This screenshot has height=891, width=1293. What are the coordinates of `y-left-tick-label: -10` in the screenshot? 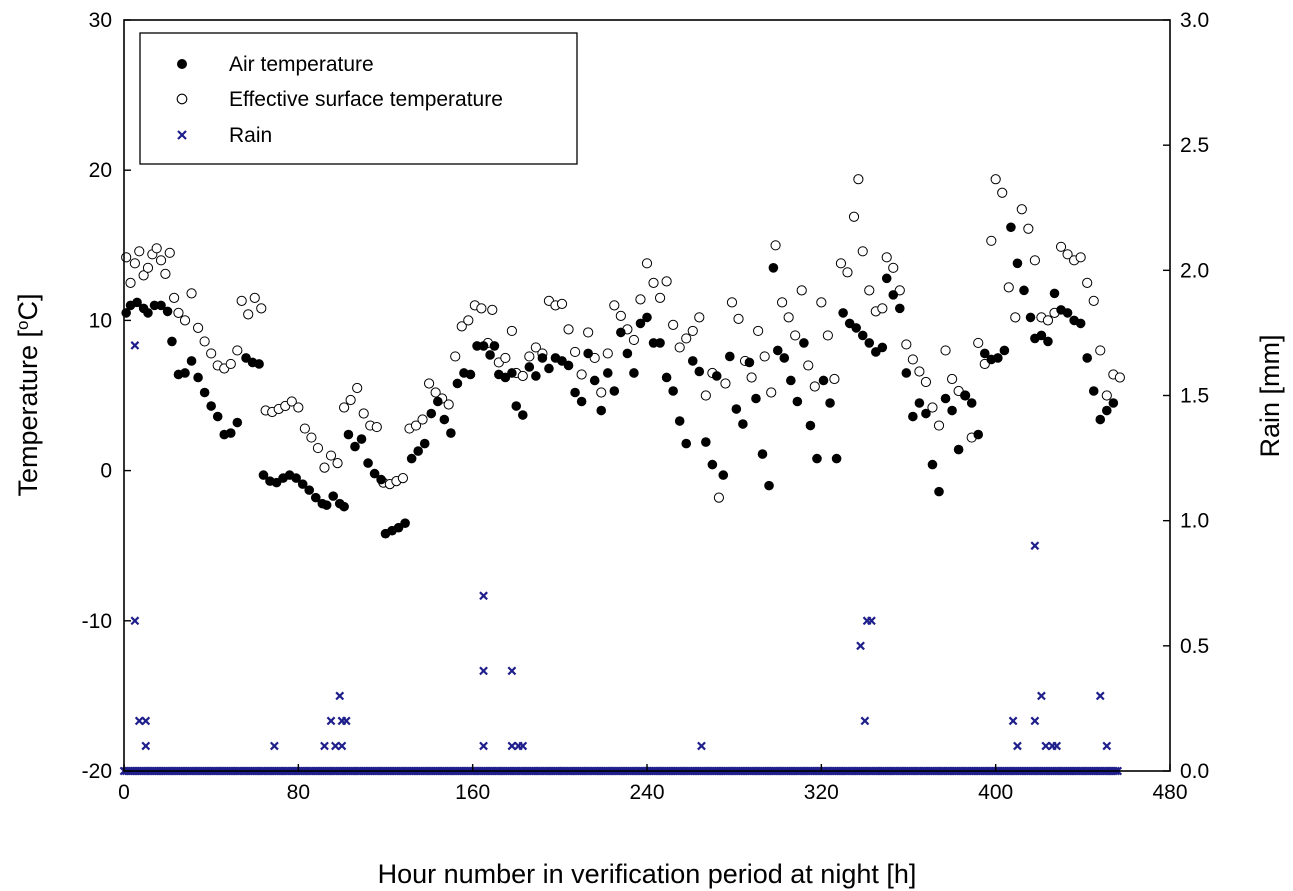 It's located at (97, 621).